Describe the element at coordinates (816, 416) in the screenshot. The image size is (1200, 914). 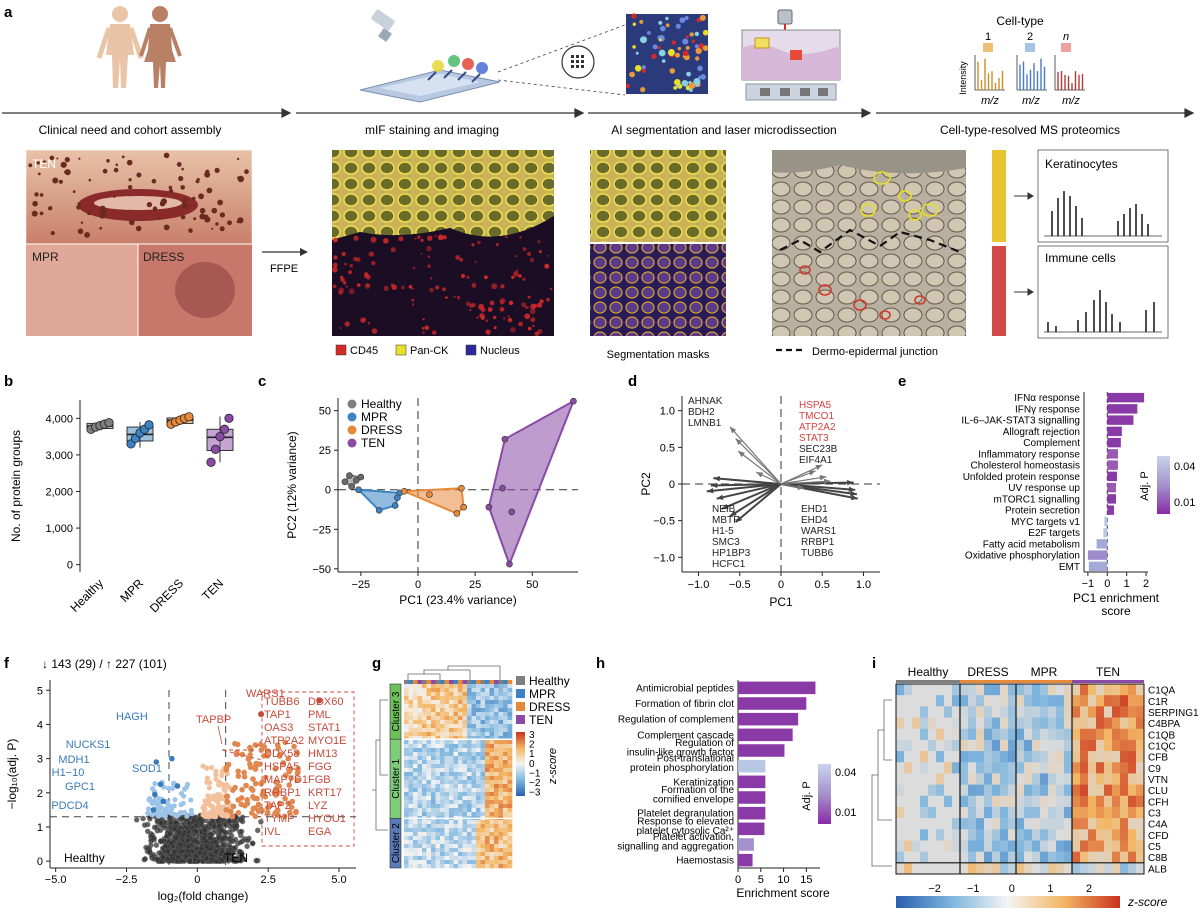
I see `d-gene-label: TMCO1` at that location.